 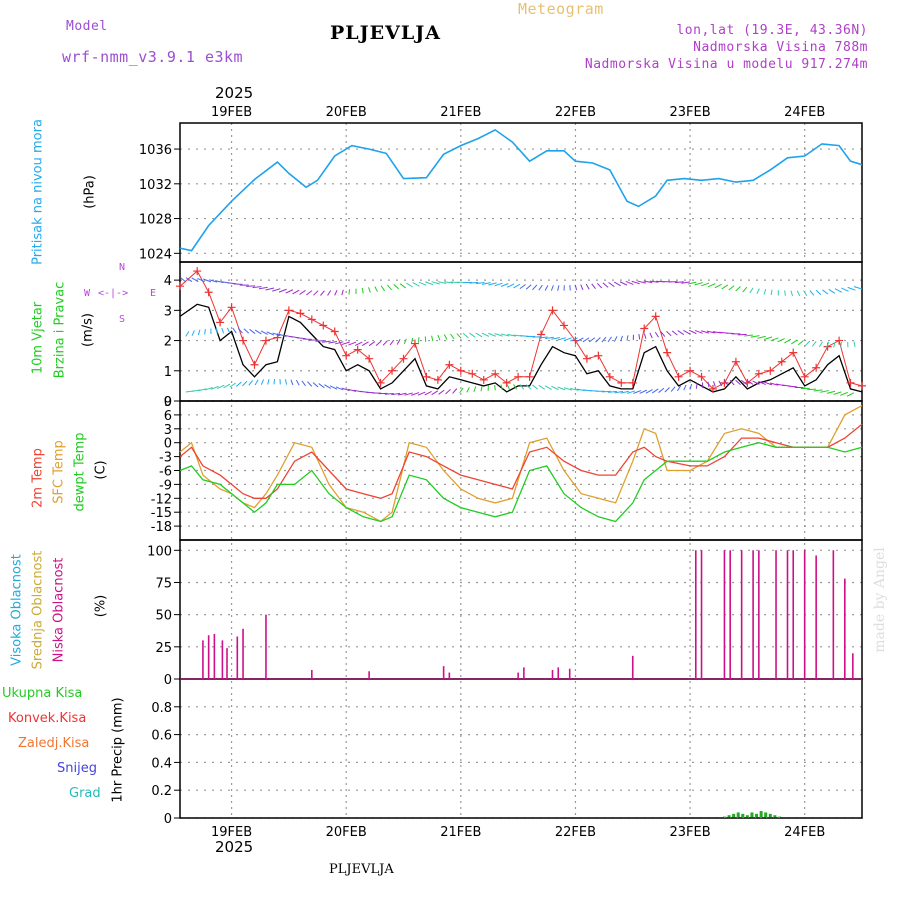 I want to click on day-label-bottom: 21FEB, so click(x=460, y=832).